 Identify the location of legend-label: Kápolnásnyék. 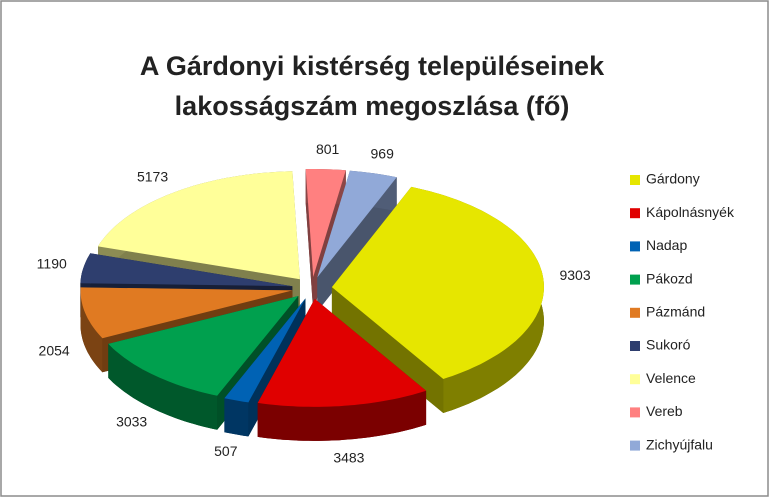
(690, 212).